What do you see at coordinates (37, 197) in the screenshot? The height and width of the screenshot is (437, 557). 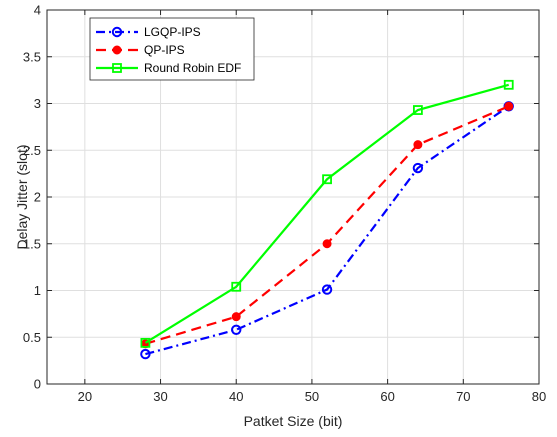 I see `y-tick-label: 2` at bounding box center [37, 197].